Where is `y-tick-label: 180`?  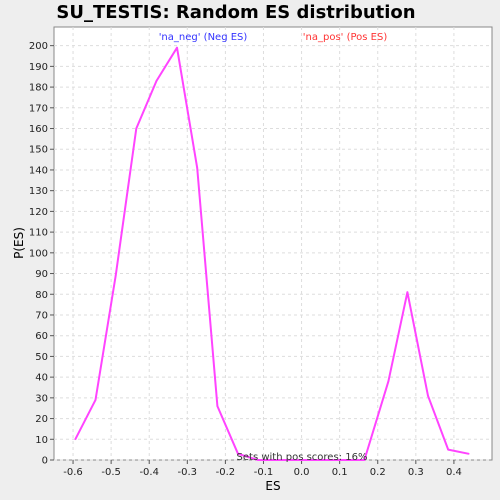 y-tick-label: 180 is located at coordinates (38, 88).